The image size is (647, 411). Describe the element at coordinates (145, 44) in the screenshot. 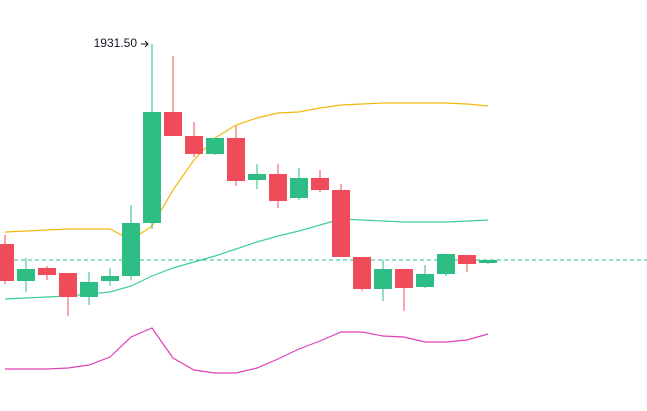

I see `annotation-arrow` at that location.